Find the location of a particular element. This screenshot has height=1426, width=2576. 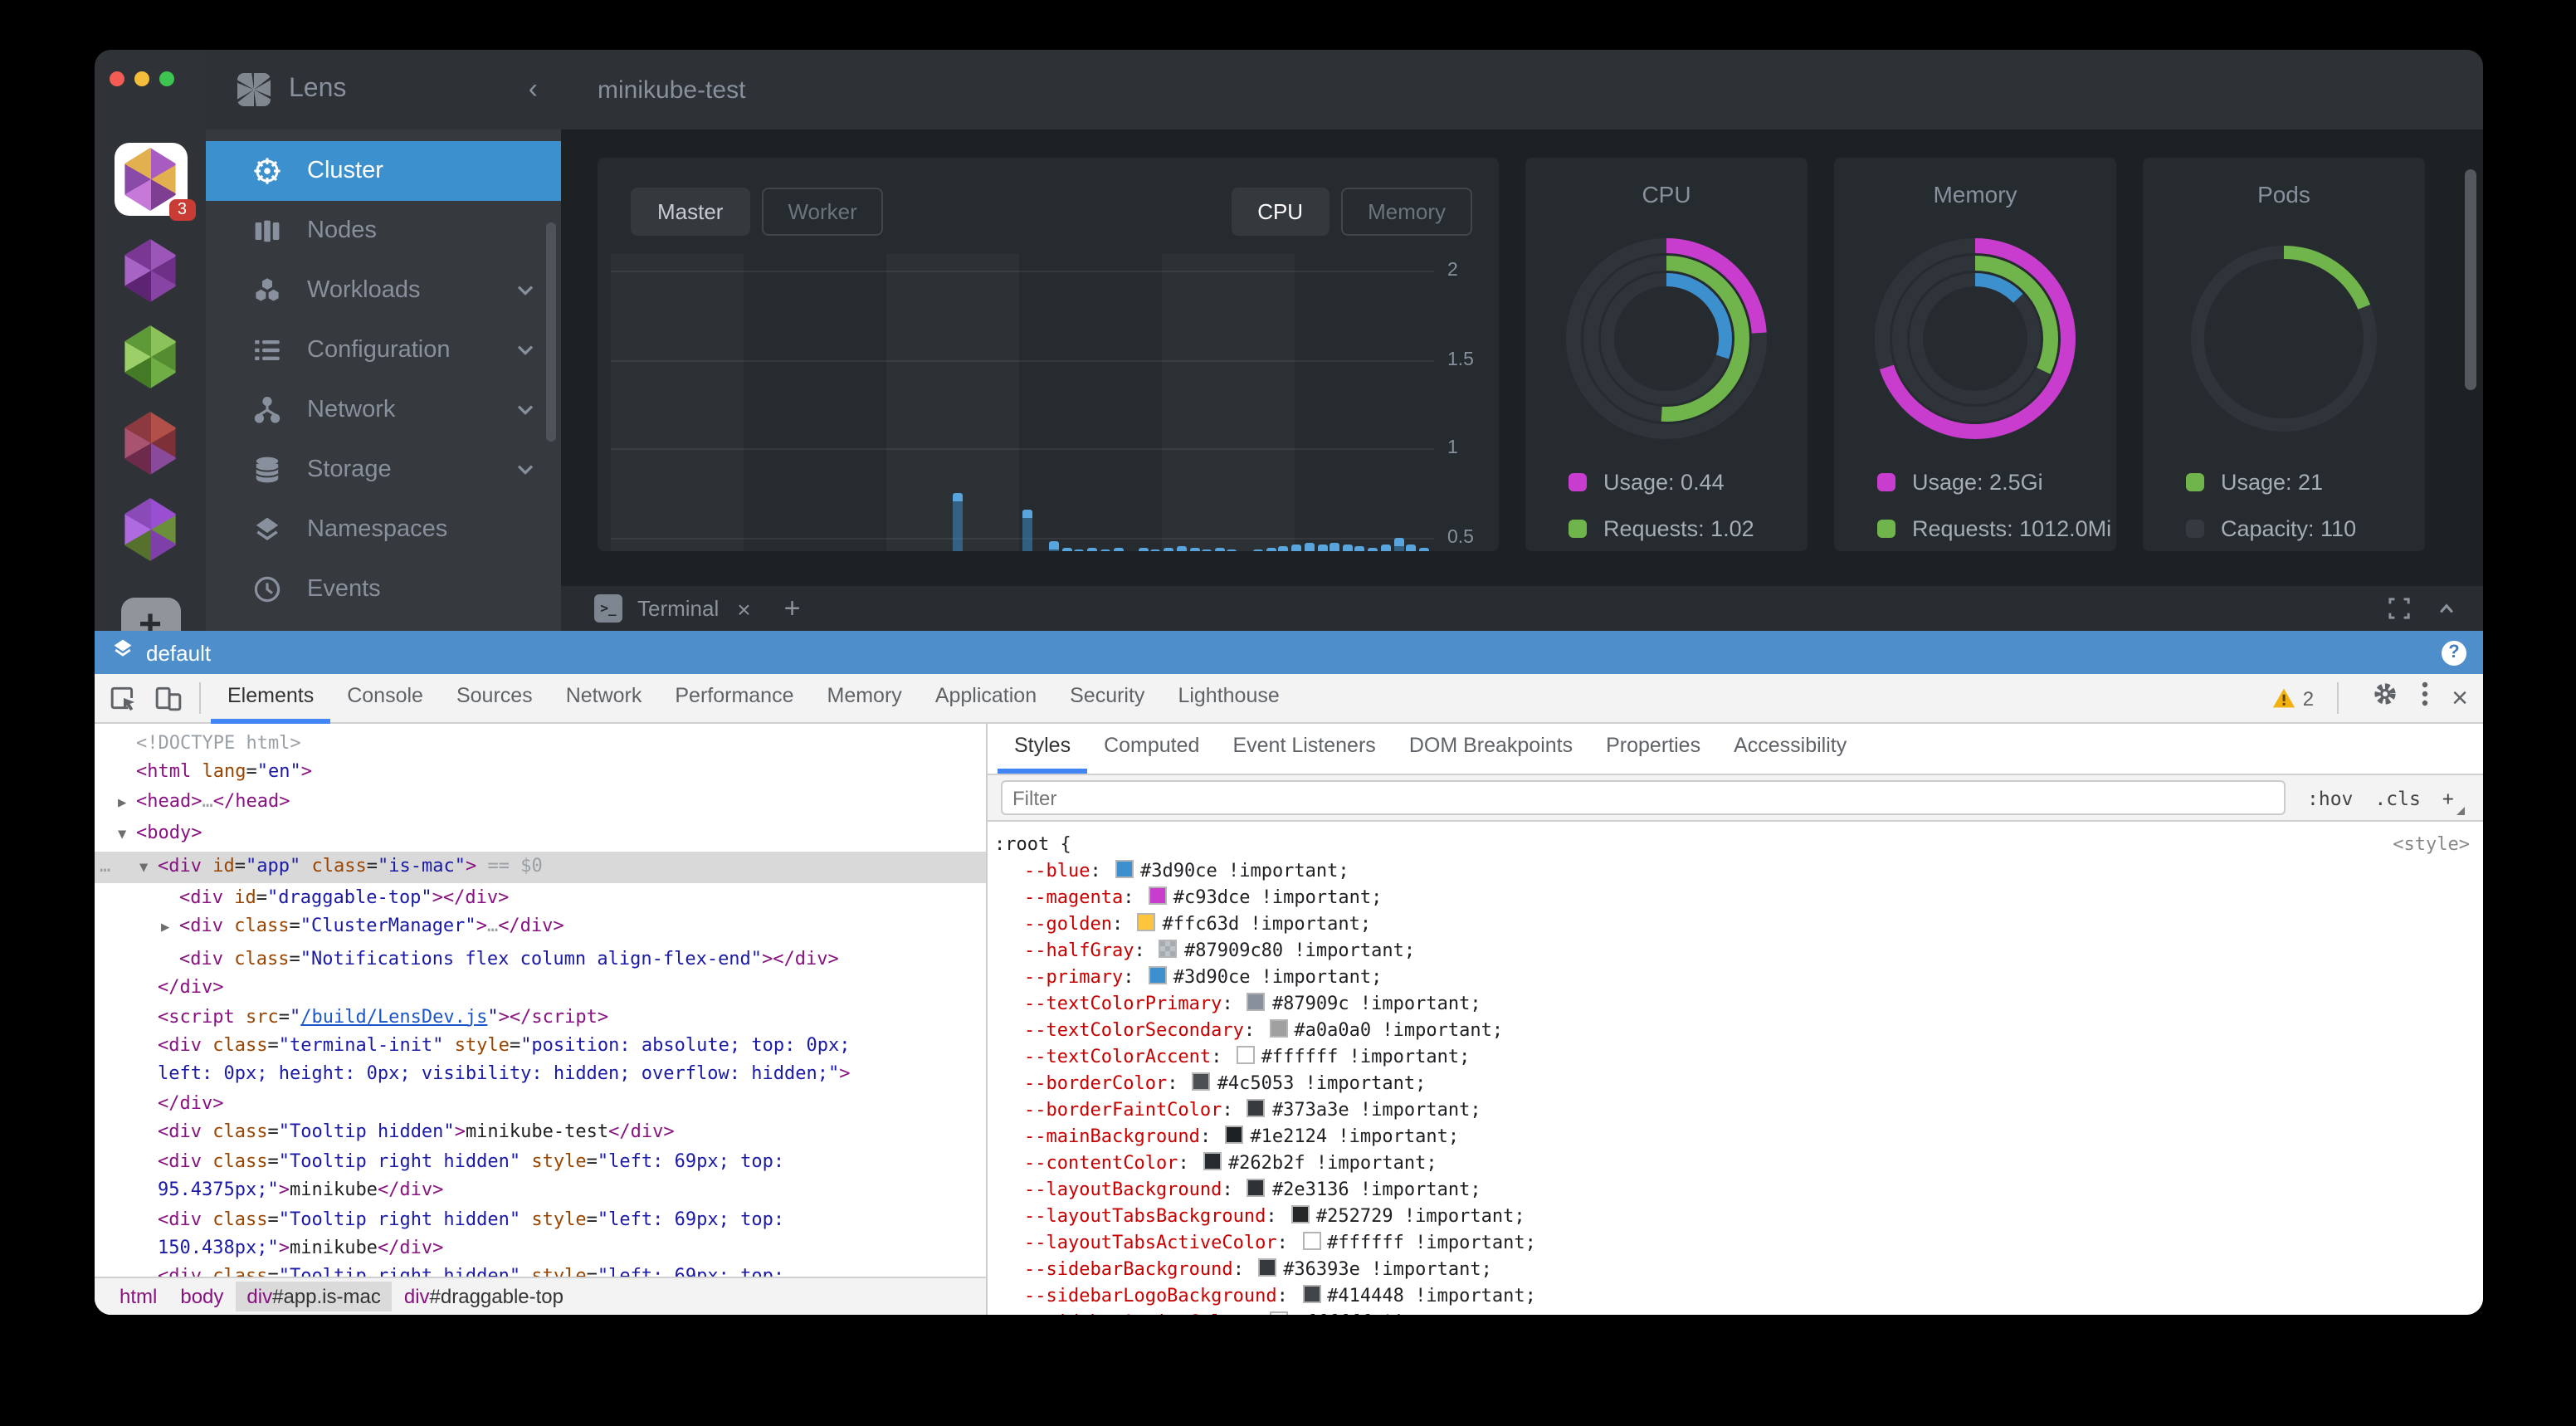

sidebar-item-workloads: Workloads is located at coordinates (384, 290).